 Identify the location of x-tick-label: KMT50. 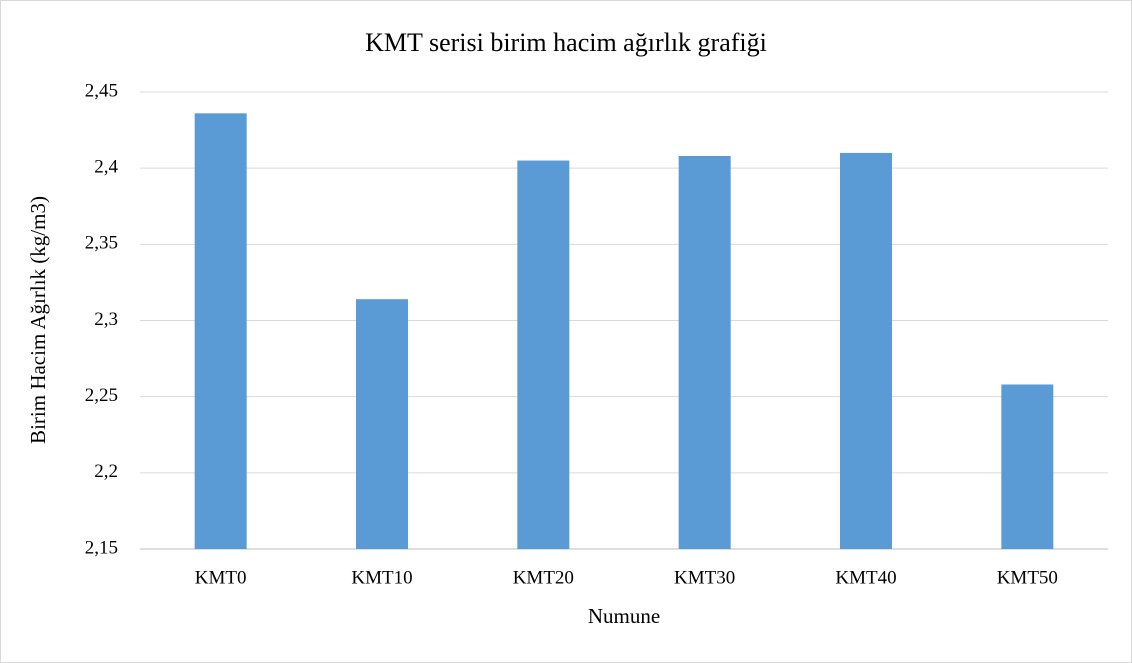
(1027, 577).